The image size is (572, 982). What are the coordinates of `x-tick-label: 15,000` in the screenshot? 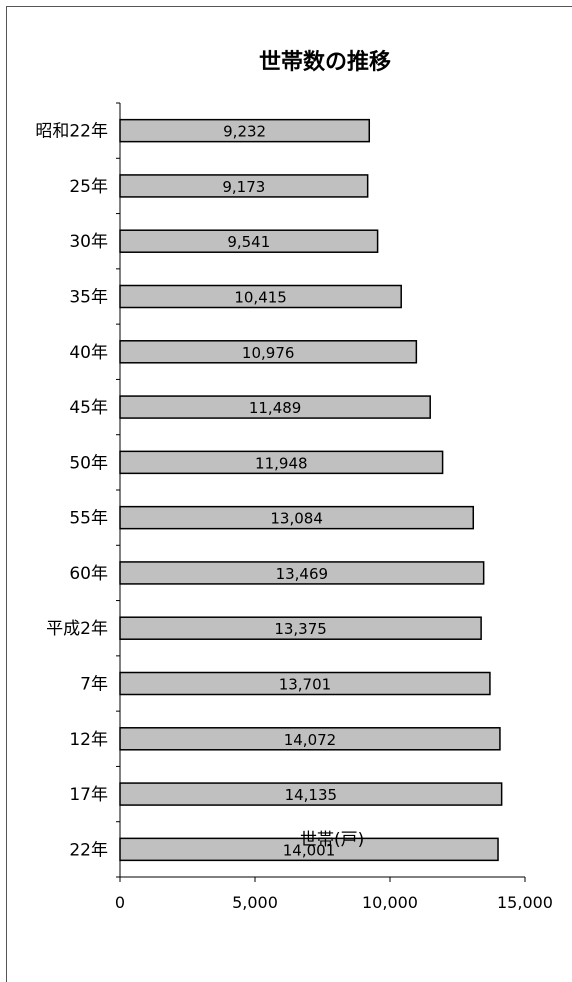 It's located at (525, 902).